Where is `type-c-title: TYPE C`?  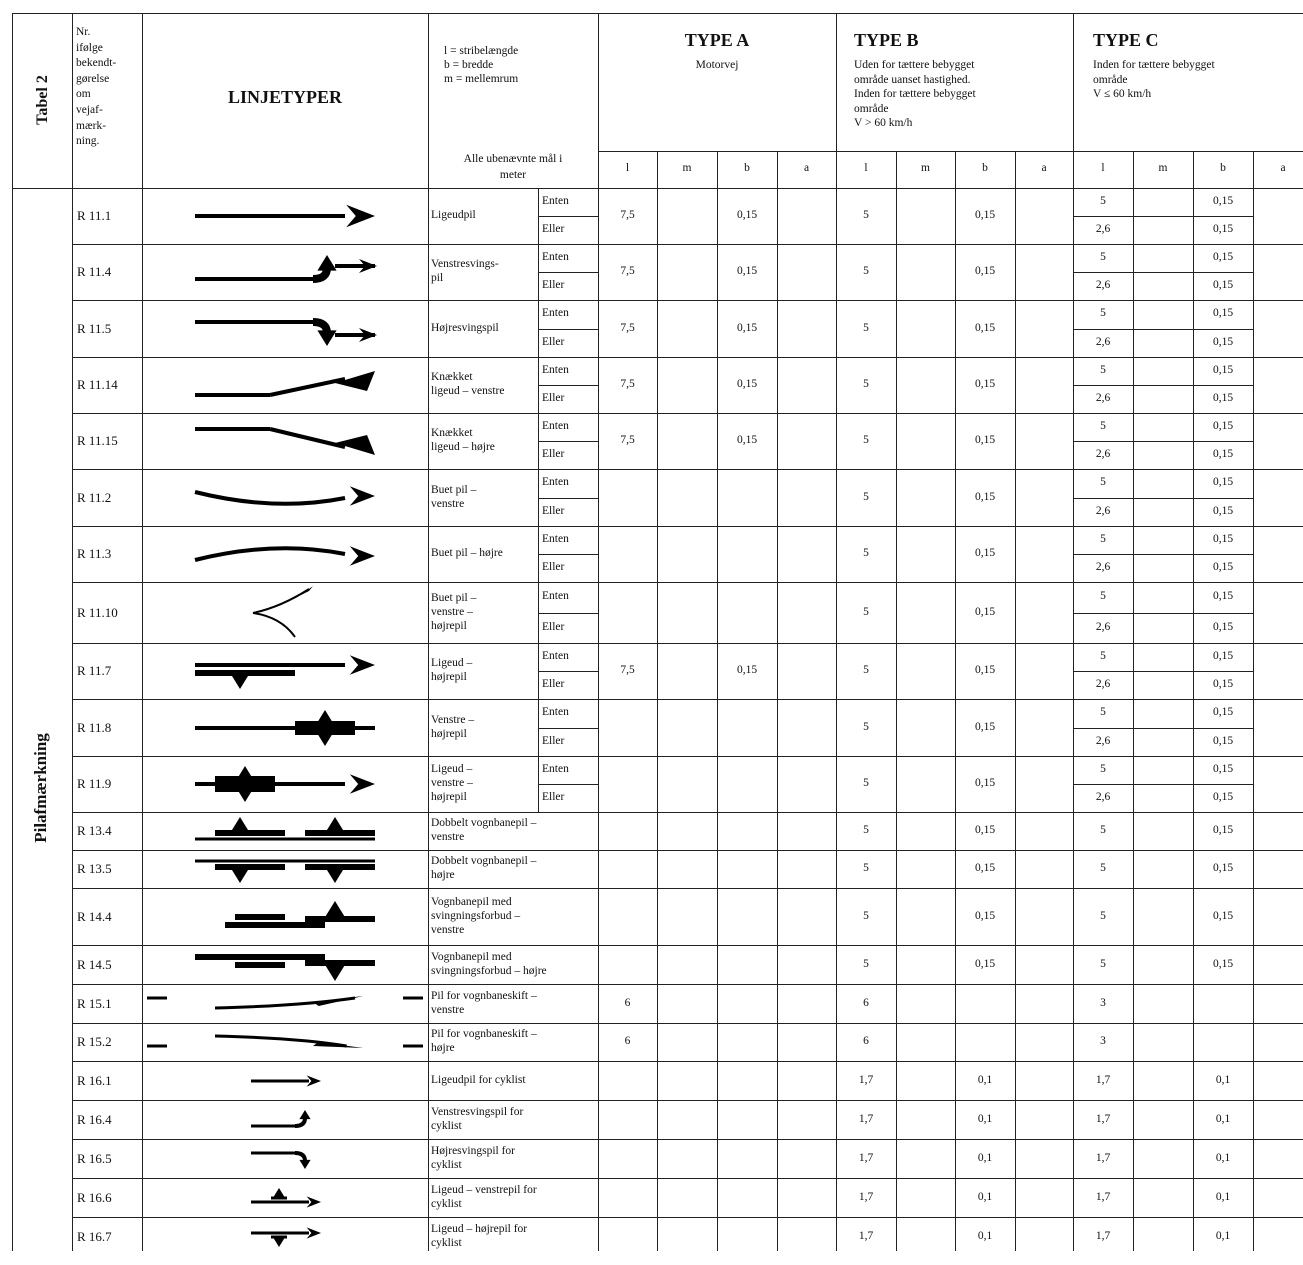
type-c-title: TYPE C is located at coordinates (1126, 40).